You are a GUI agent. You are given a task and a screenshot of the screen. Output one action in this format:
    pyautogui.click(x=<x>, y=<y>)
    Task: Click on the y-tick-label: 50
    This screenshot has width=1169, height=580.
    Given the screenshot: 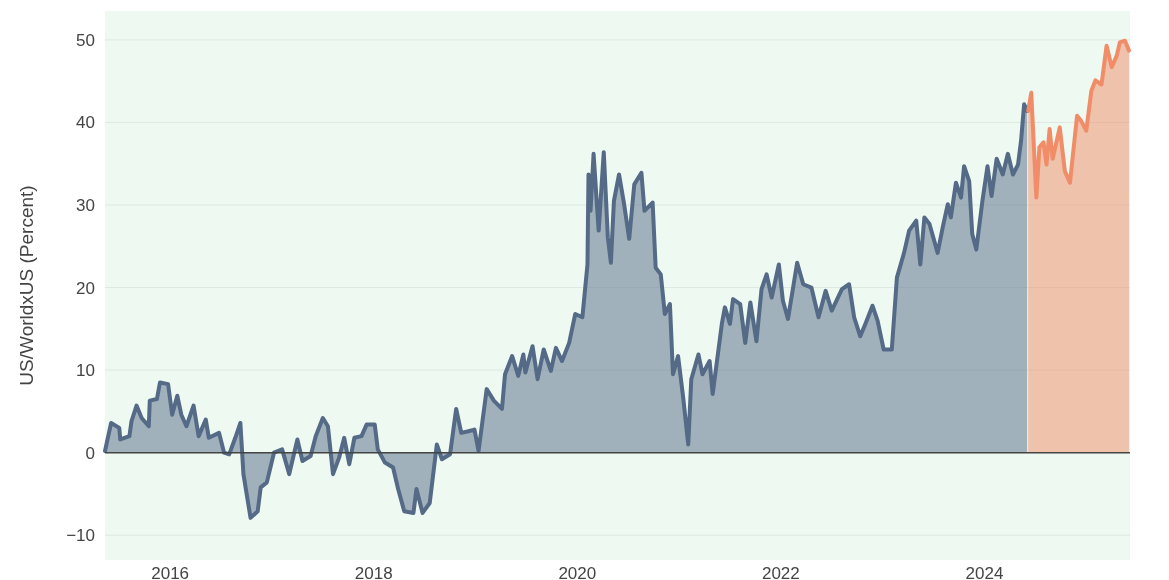 What is the action you would take?
    pyautogui.click(x=85, y=40)
    